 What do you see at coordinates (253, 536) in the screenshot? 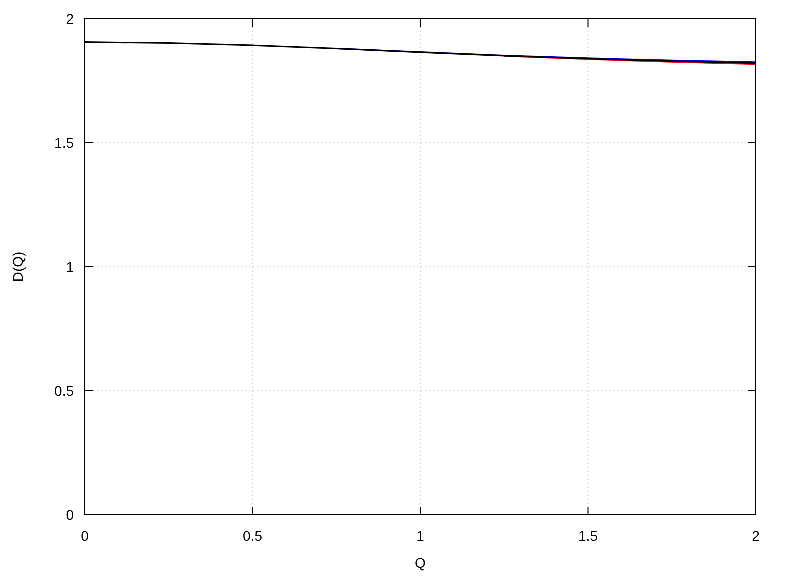
I see `x-tick-label: 0.5` at bounding box center [253, 536].